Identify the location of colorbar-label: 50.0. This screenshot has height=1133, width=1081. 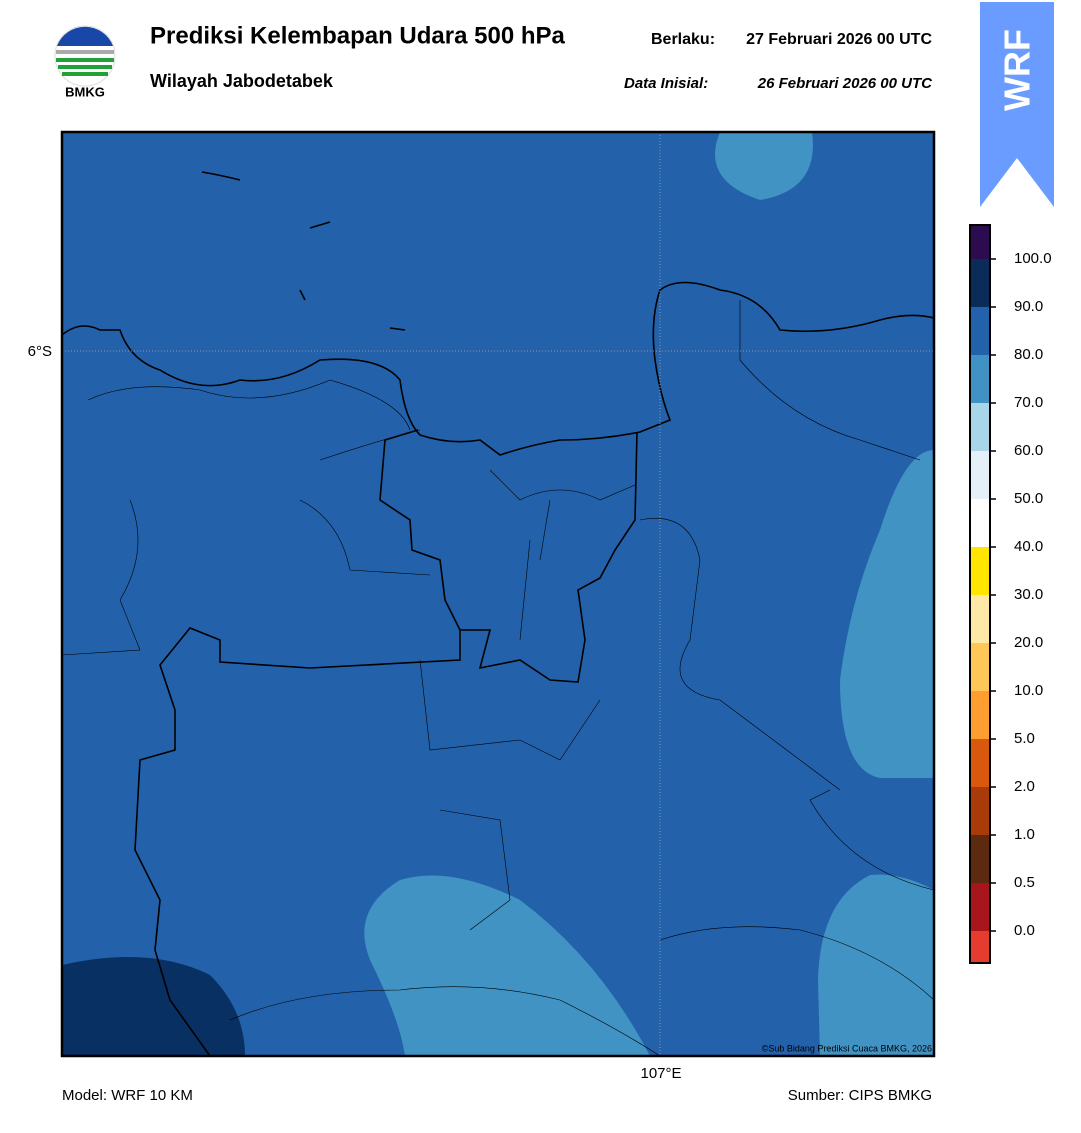
(1028, 498).